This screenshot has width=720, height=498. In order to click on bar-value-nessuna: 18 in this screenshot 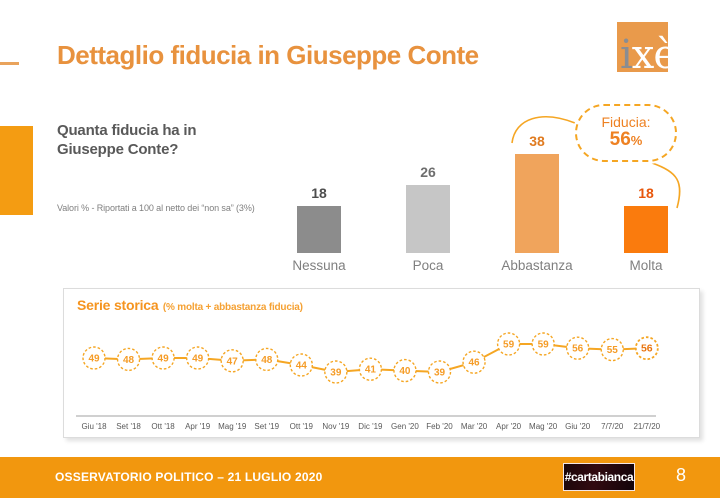, I will do `click(319, 193)`.